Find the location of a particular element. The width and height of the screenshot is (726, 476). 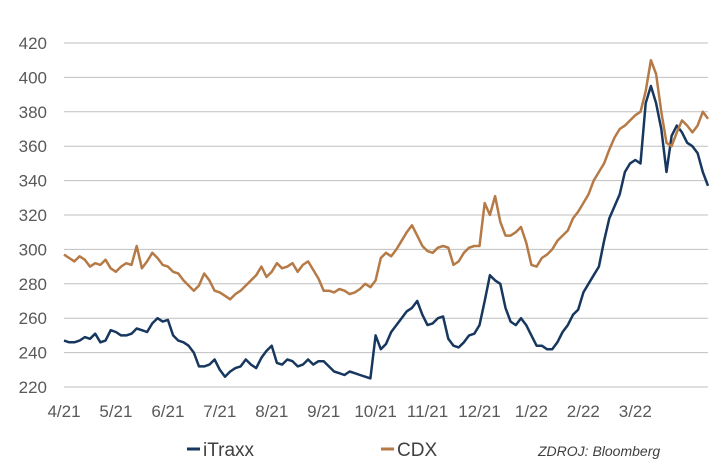

y-tick-label: 320 is located at coordinates (33, 215).